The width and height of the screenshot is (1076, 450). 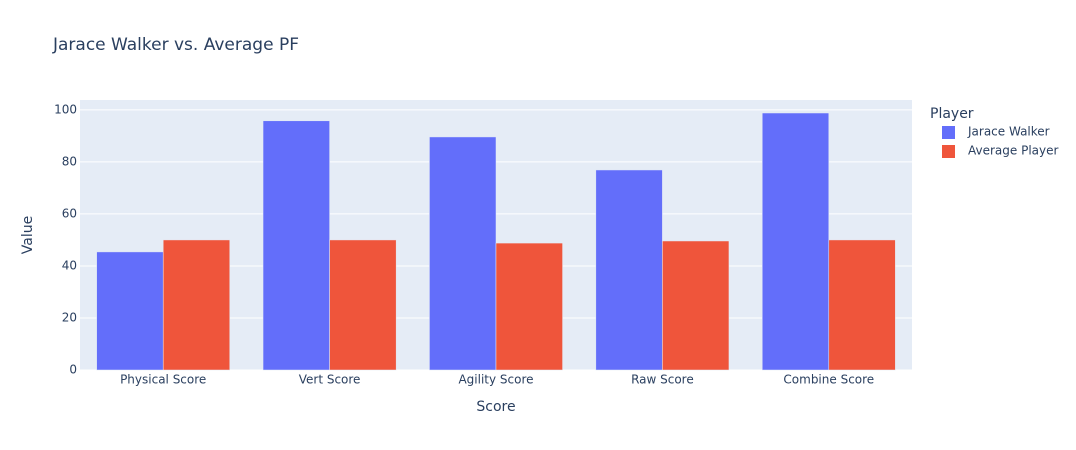 I want to click on x-axis-title: Score, so click(x=495, y=407).